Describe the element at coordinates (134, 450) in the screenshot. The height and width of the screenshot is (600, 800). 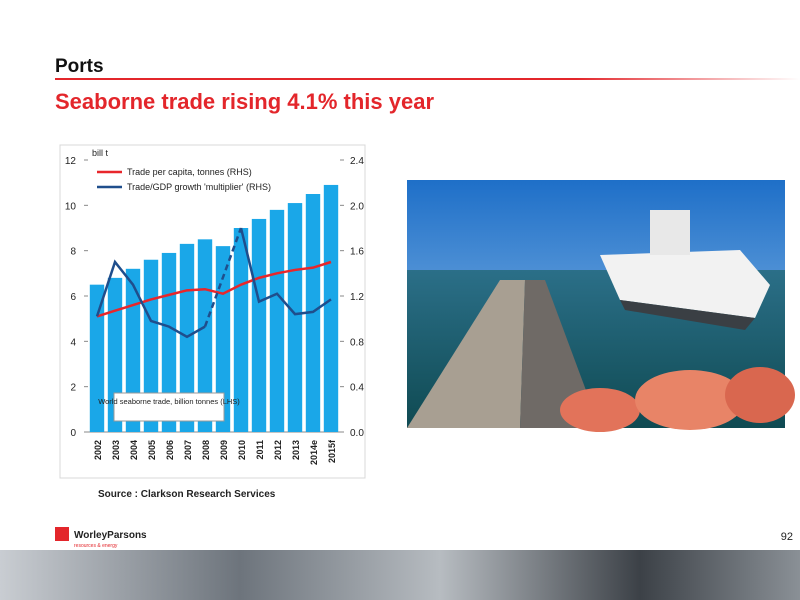
I see `x-tick-label: 2004` at that location.